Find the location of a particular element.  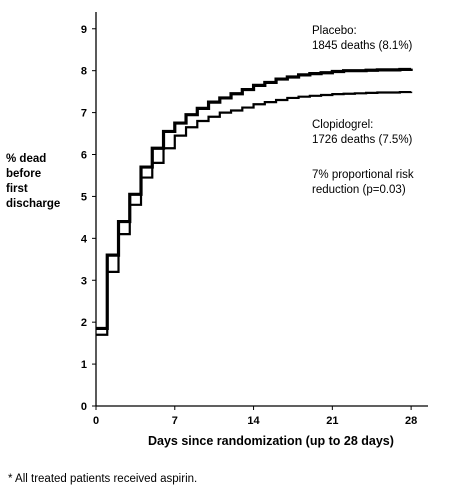

x-axis-ticks: 0 7 14 21 28 is located at coordinates (255, 416).